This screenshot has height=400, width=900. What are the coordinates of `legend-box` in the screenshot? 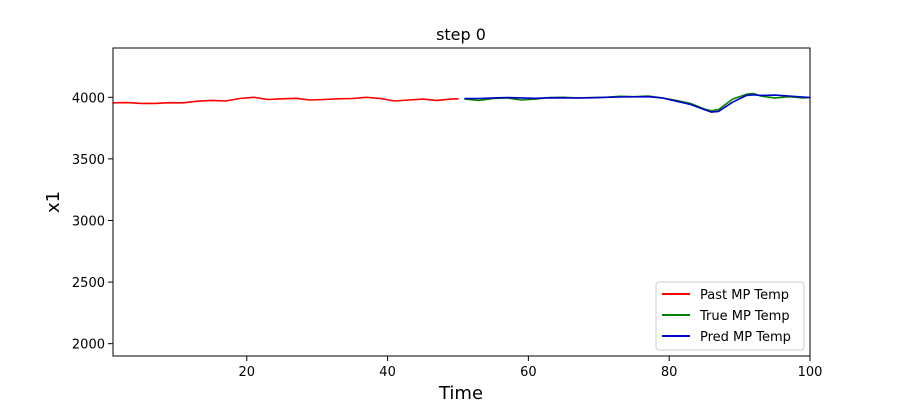 It's located at (730, 316).